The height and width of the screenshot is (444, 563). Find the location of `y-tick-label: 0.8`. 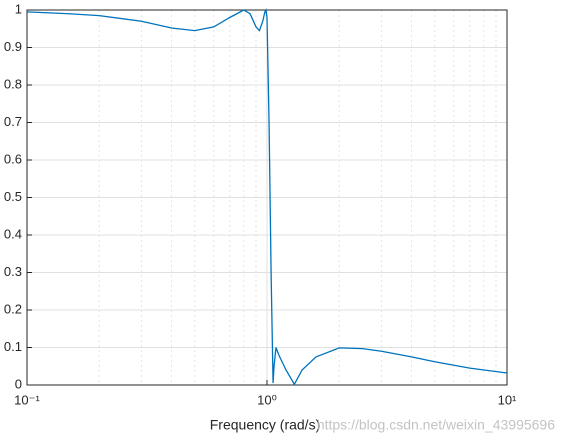

y-tick-label: 0.8 is located at coordinates (13, 83).